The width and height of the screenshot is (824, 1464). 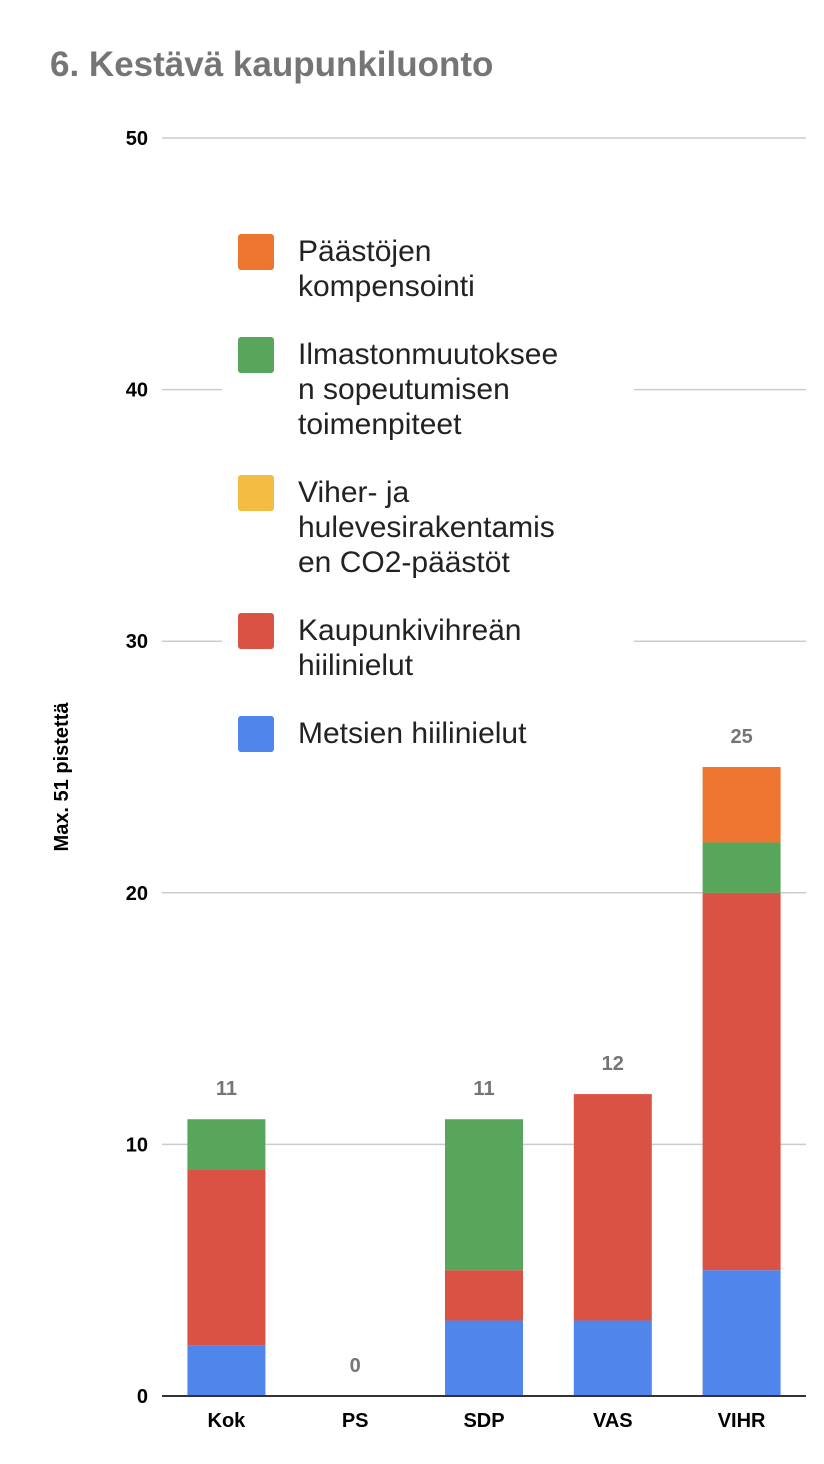 I want to click on x-tick-label: Kok, so click(x=227, y=1421).